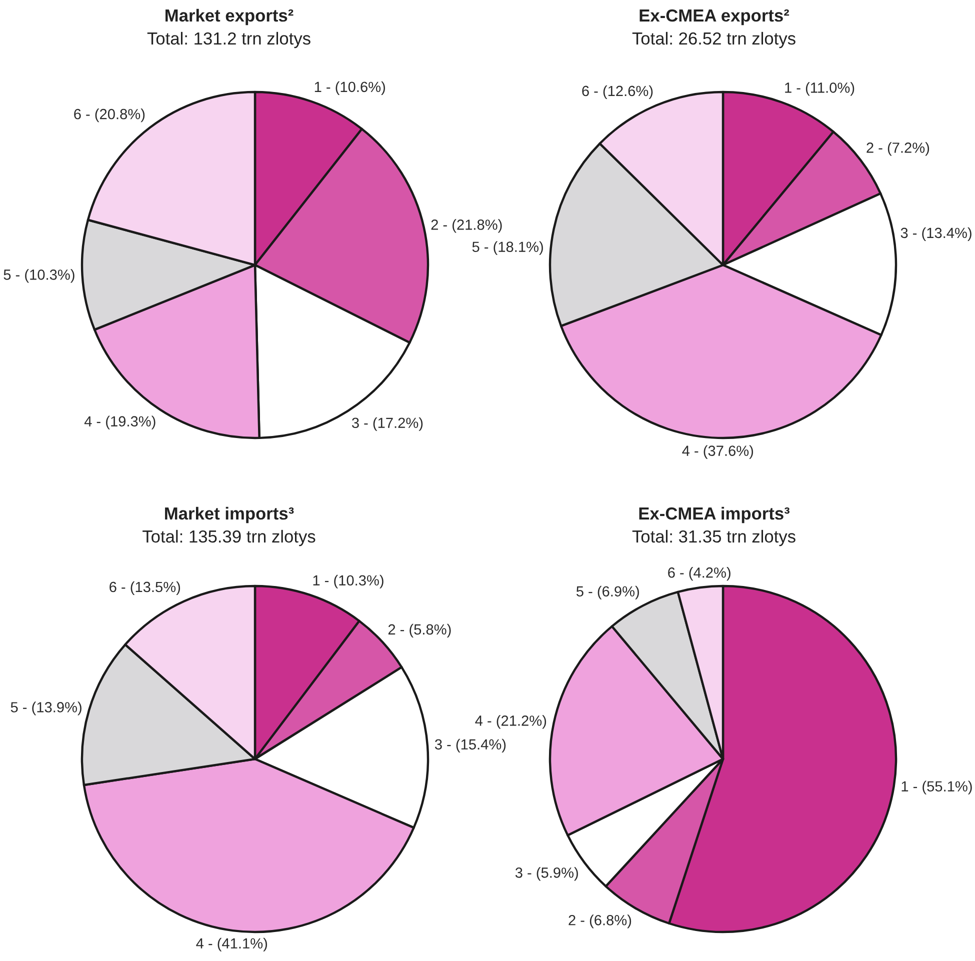  I want to click on data-label: - (6.9%), so click(613, 593).